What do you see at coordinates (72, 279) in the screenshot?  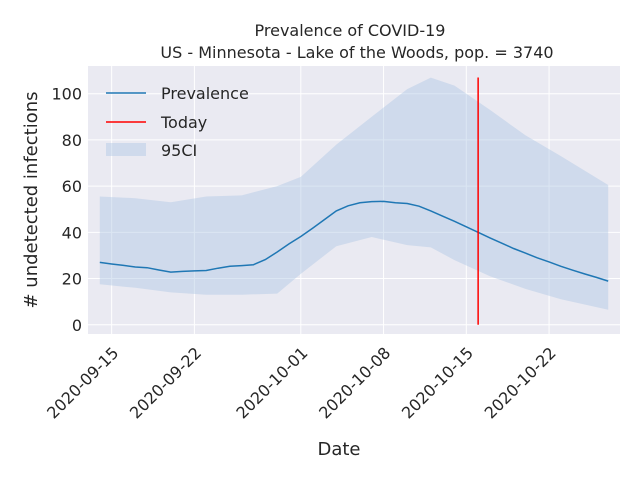 I see `y-tick-label: 20` at bounding box center [72, 279].